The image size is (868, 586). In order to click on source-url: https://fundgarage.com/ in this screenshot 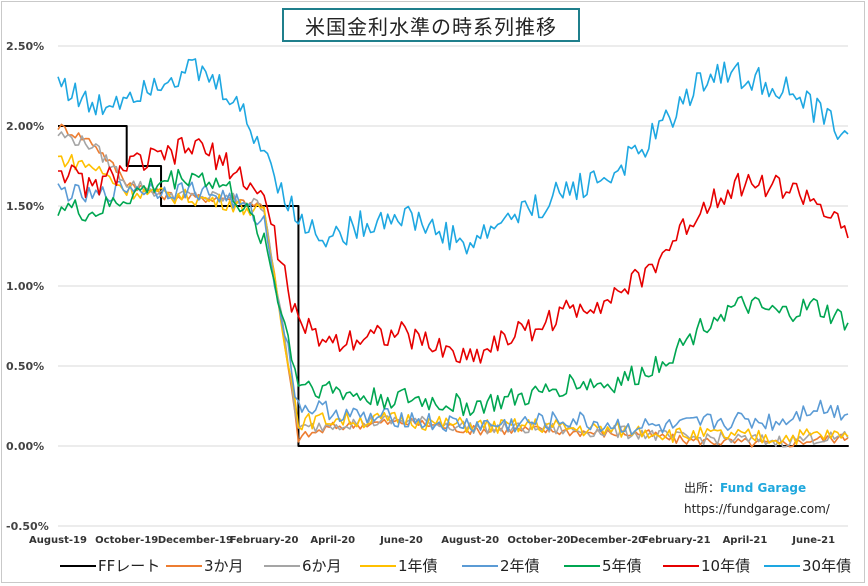, I will do `click(757, 509)`.